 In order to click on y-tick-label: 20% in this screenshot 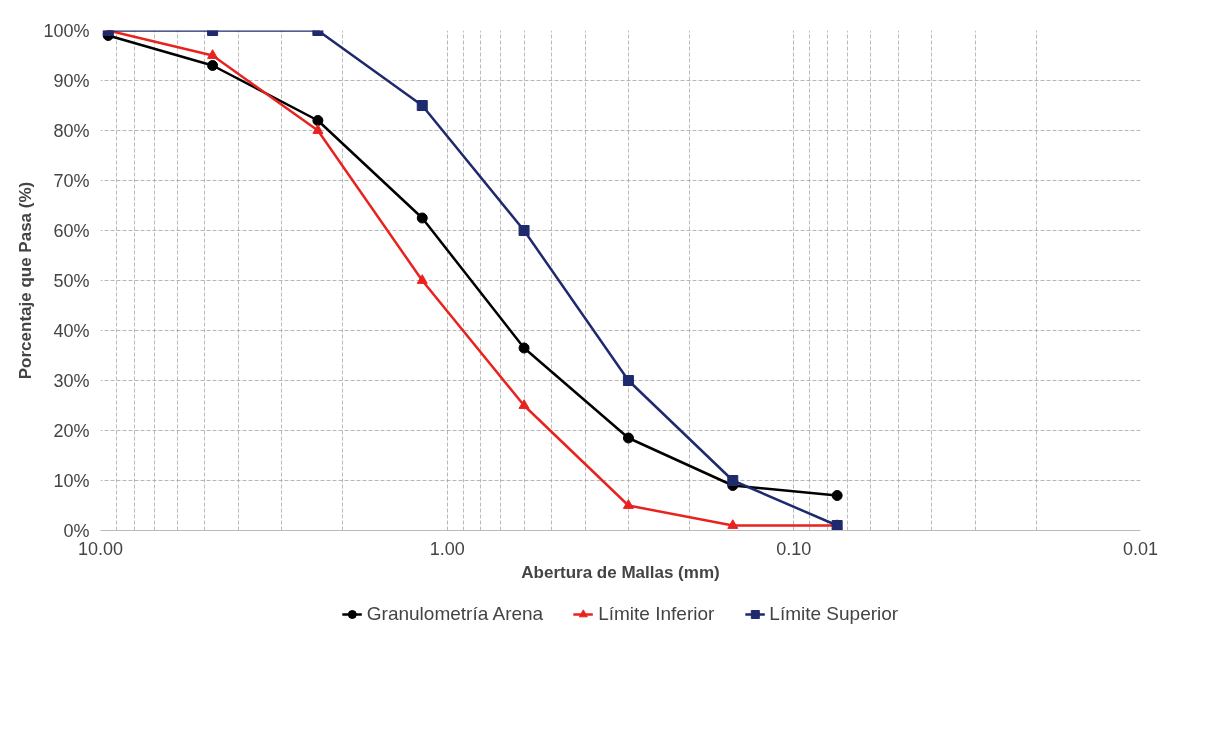, I will do `click(71, 430)`.